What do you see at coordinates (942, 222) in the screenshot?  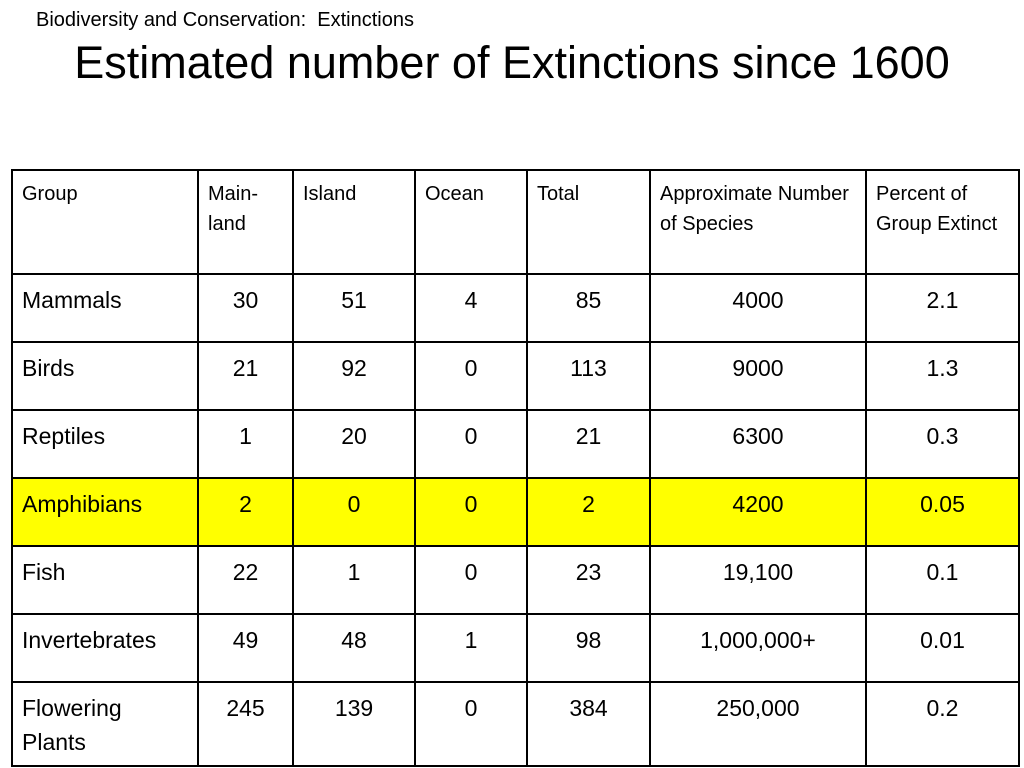 I see `column-header-percent: Percent of Group Extinct` at bounding box center [942, 222].